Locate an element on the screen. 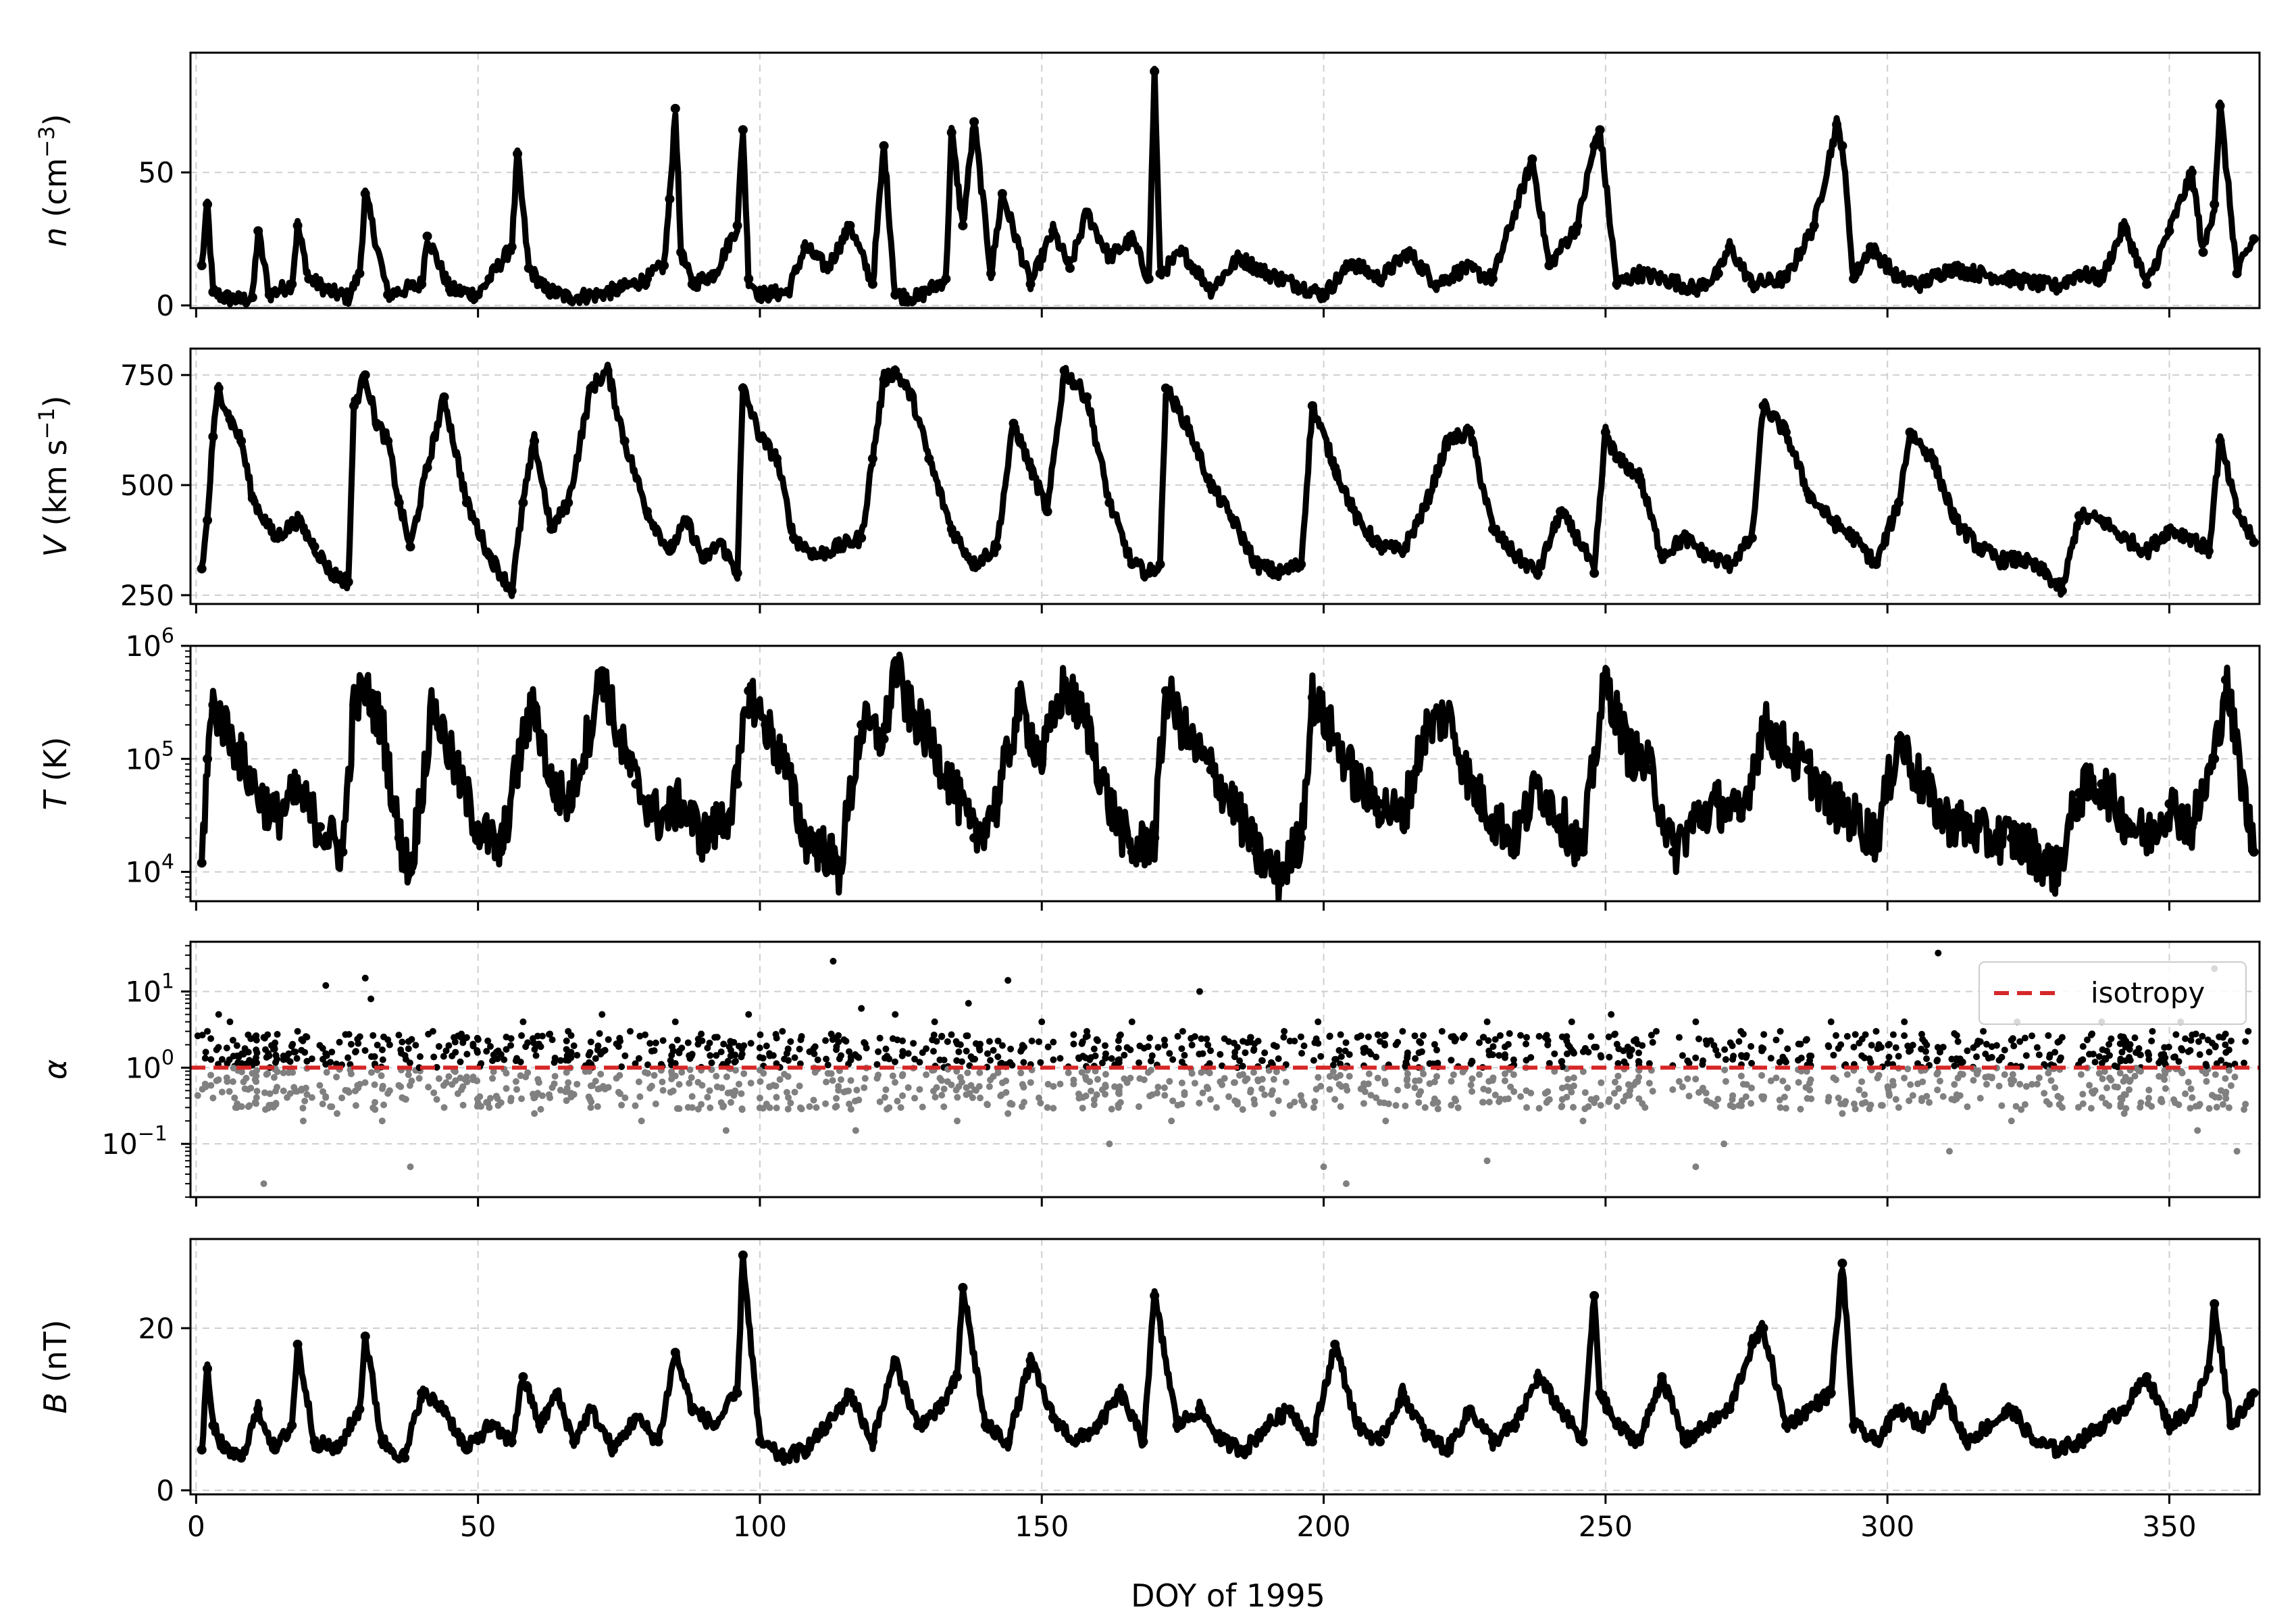  y-tick-label: 100 is located at coordinates (149, 1065).